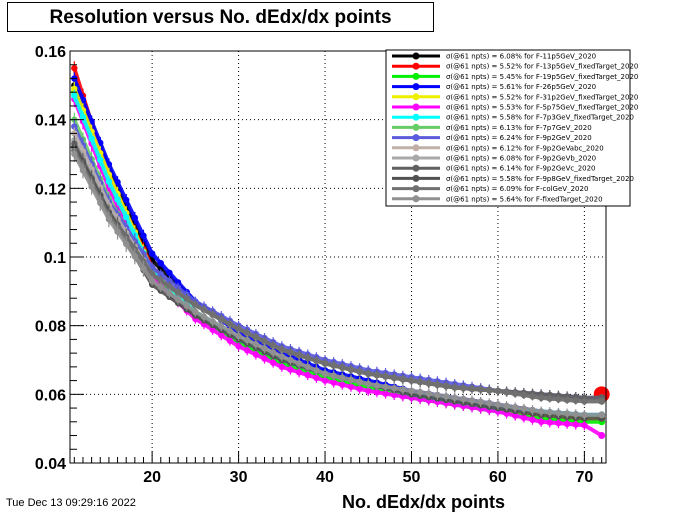 Image resolution: width=700 pixels, height=514 pixels. What do you see at coordinates (424, 502) in the screenshot?
I see `x-axis-title: No. dEdx/dx points` at bounding box center [424, 502].